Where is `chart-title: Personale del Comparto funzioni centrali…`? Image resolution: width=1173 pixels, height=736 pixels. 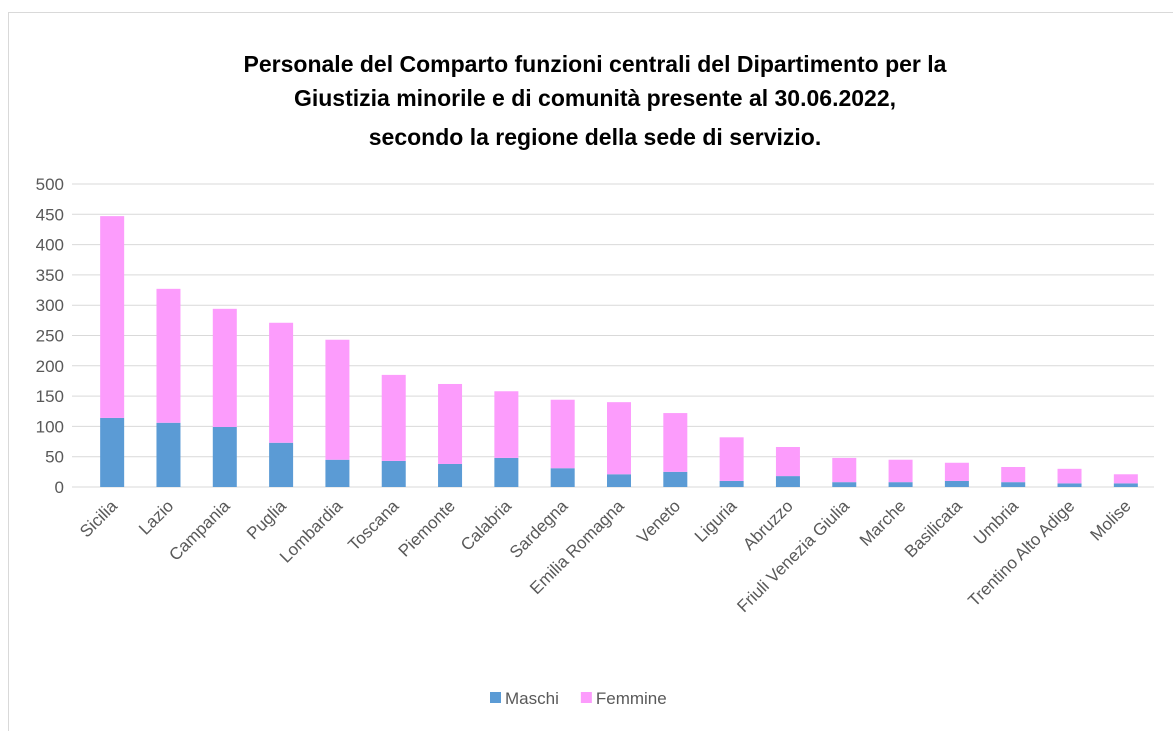 chart-title: Personale del Comparto funzioni centrali… is located at coordinates (595, 64).